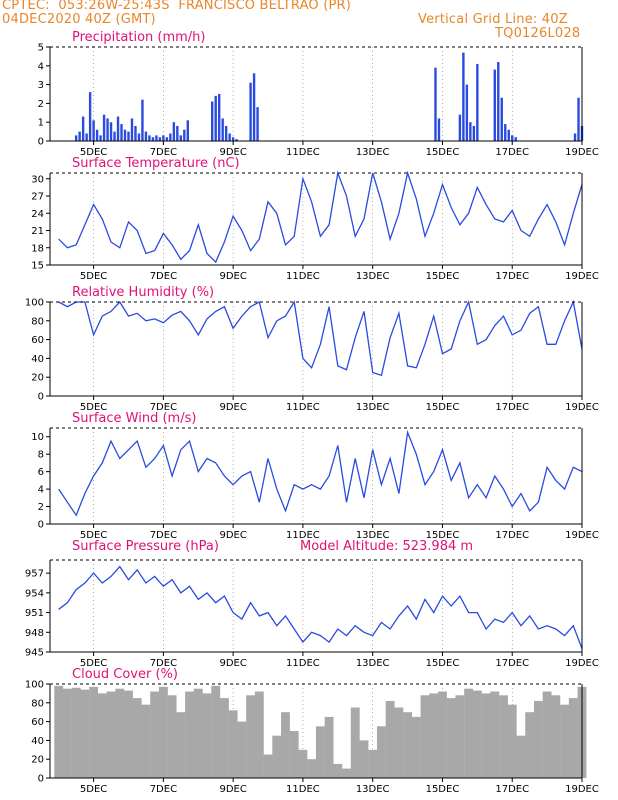 Image resolution: width=618 pixels, height=800 pixels. What do you see at coordinates (37, 703) in the screenshot?
I see `y-tick-label: 80` at bounding box center [37, 703].